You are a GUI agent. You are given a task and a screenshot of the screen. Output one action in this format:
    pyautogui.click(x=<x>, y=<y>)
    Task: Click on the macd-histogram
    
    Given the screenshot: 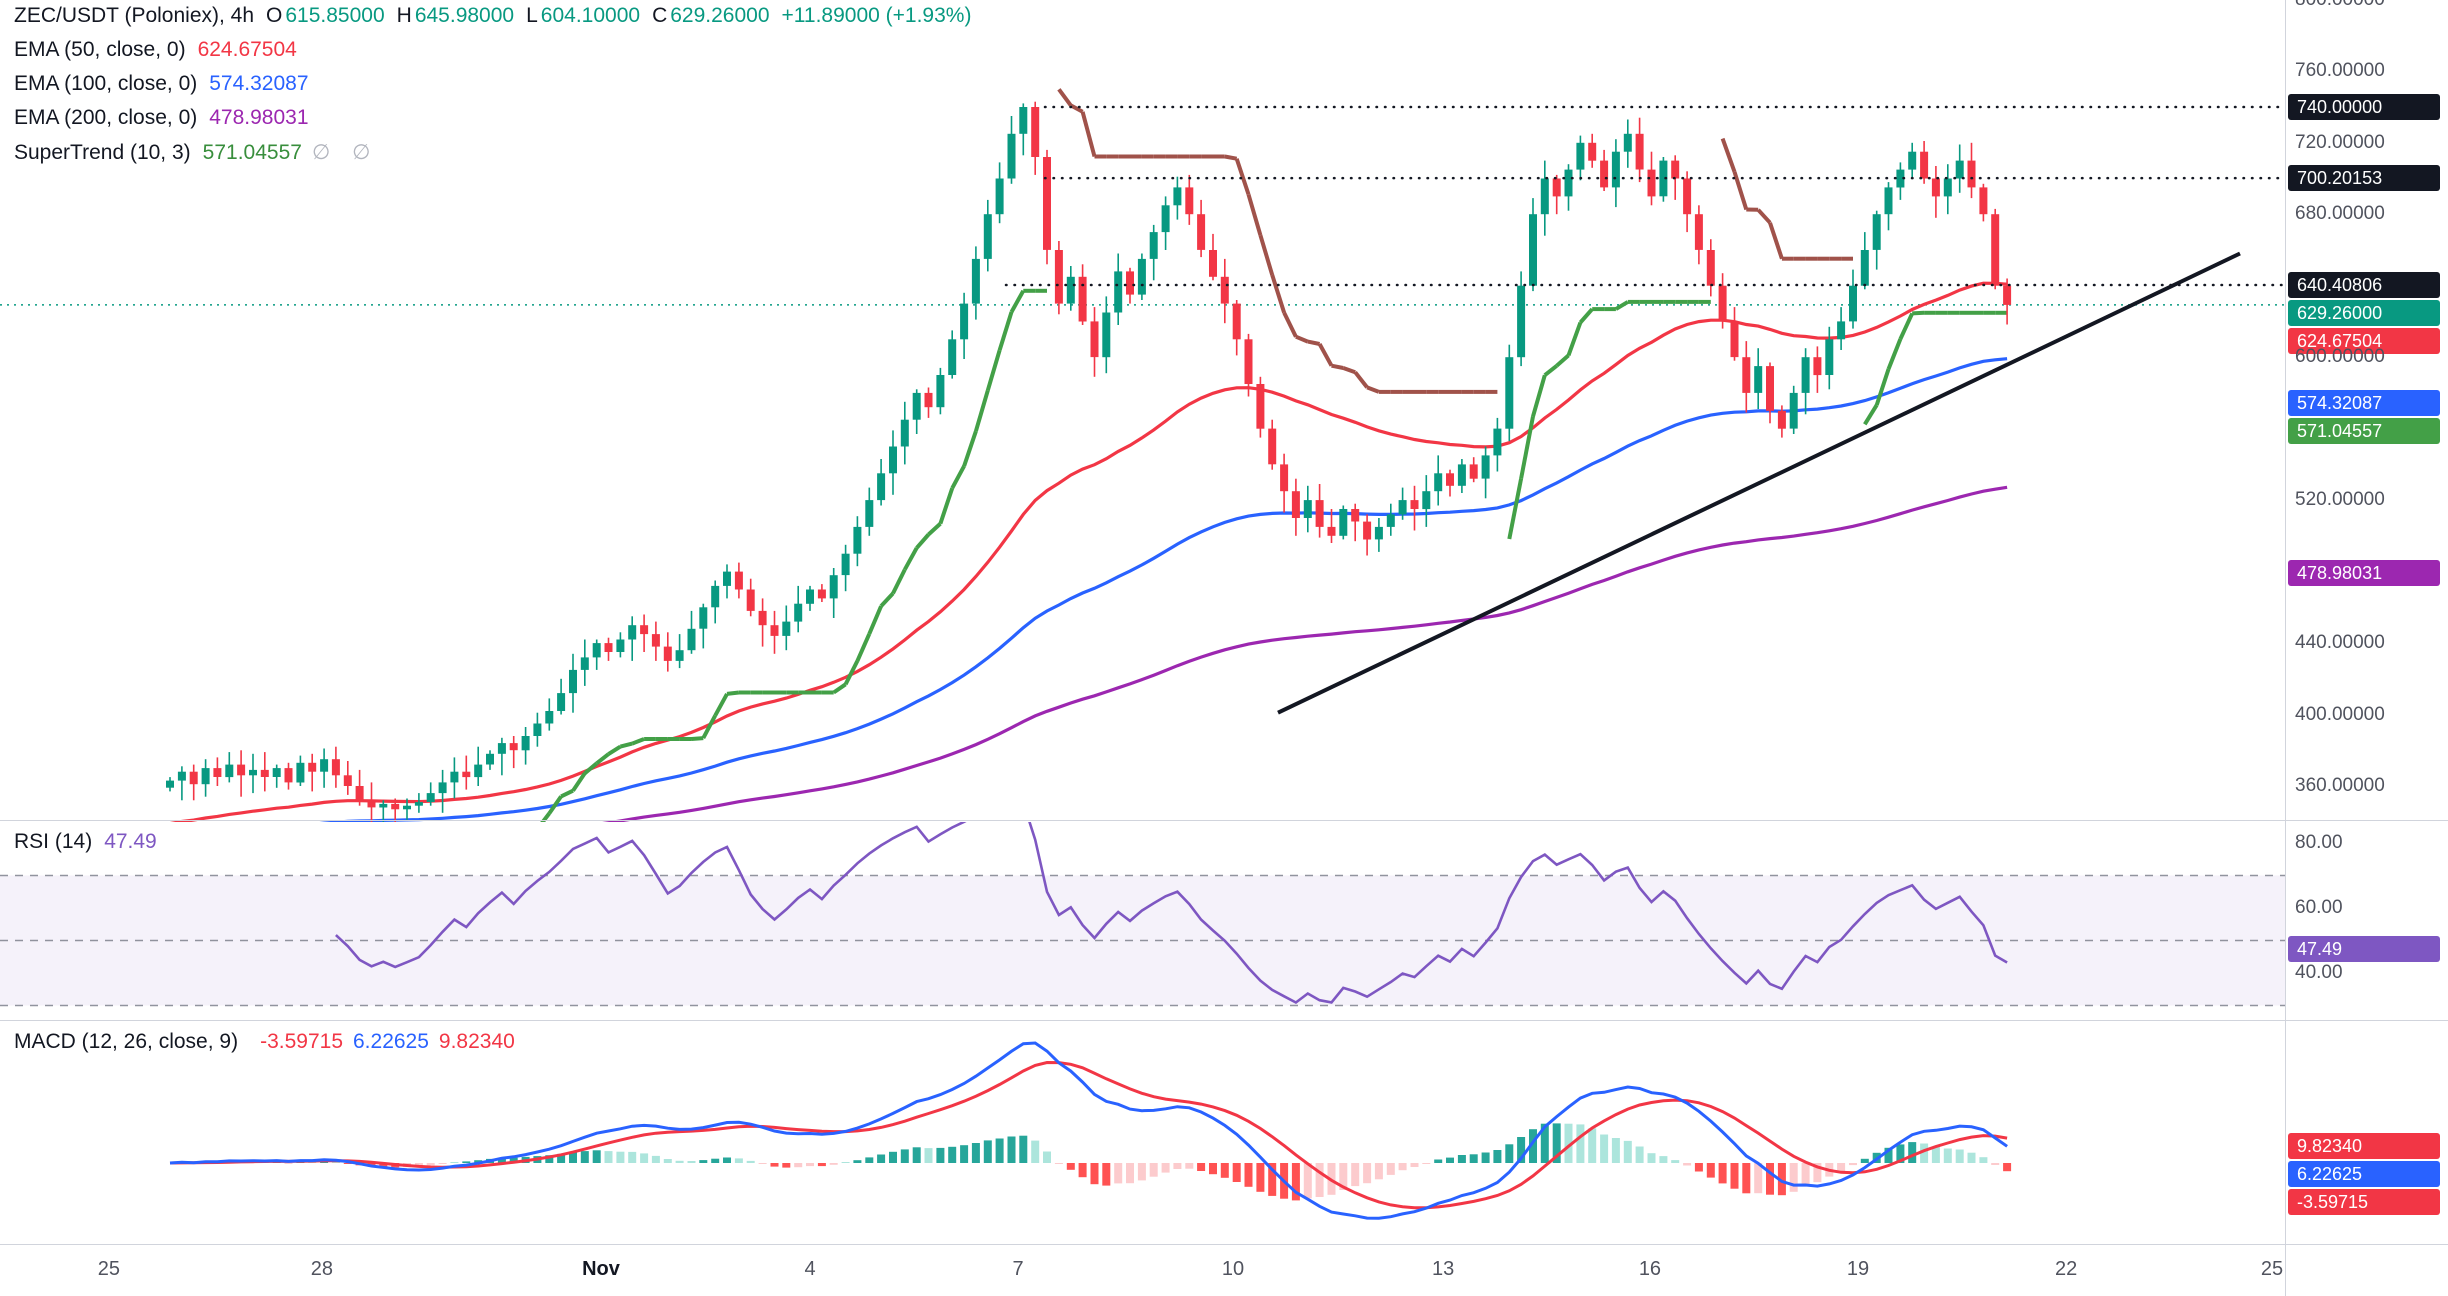 What is the action you would take?
    pyautogui.click(x=1106, y=1162)
    